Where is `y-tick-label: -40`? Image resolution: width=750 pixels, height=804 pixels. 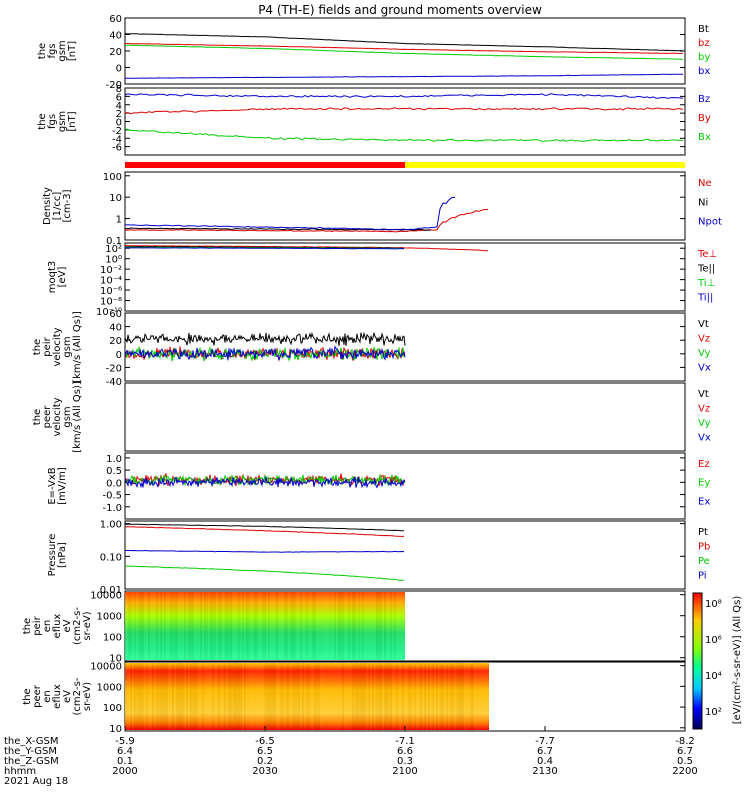 y-tick-label: -40 is located at coordinates (114, 382).